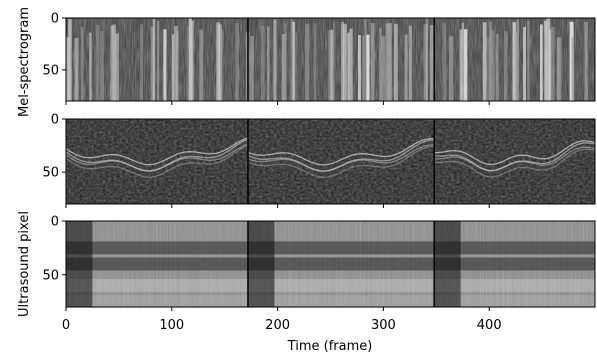 The image size is (597, 356). I want to click on us-contour-lines, so click(330, 158).